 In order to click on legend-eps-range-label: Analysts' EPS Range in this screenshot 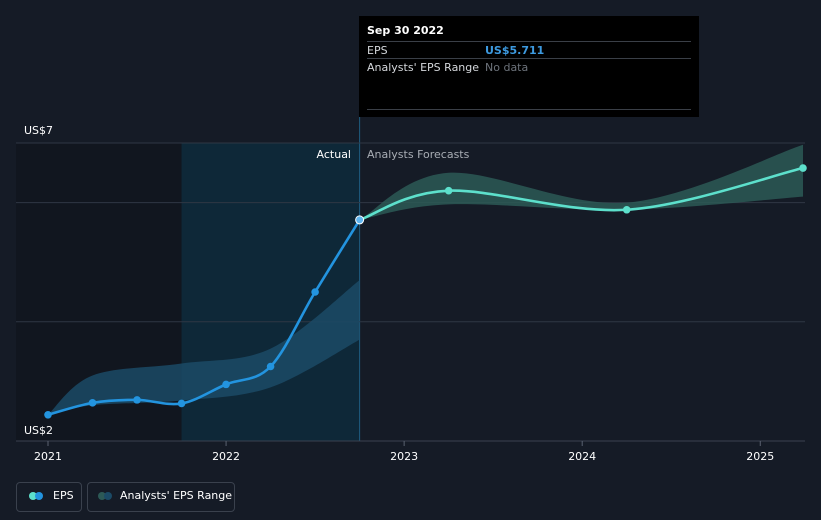, I will do `click(176, 495)`.